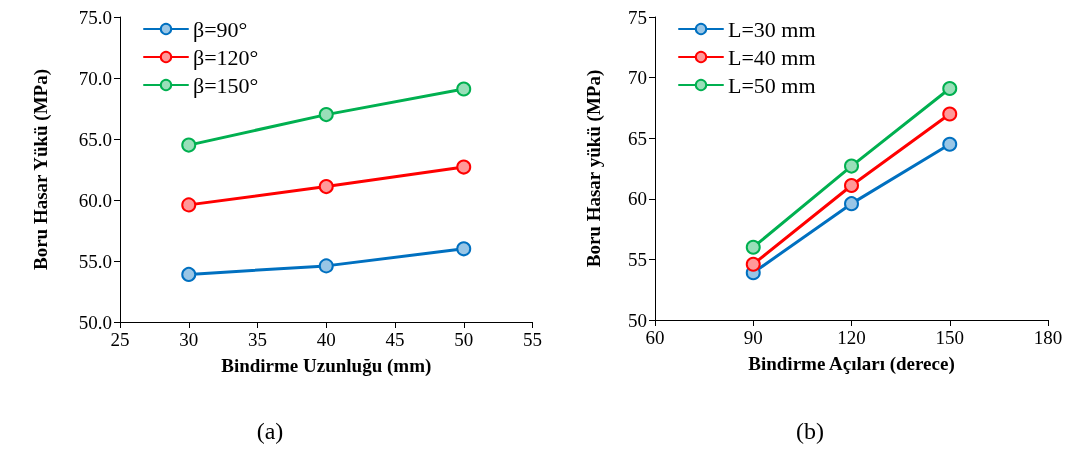 This screenshot has height=455, width=1081. What do you see at coordinates (270, 431) in the screenshot?
I see `text: (a)` at bounding box center [270, 431].